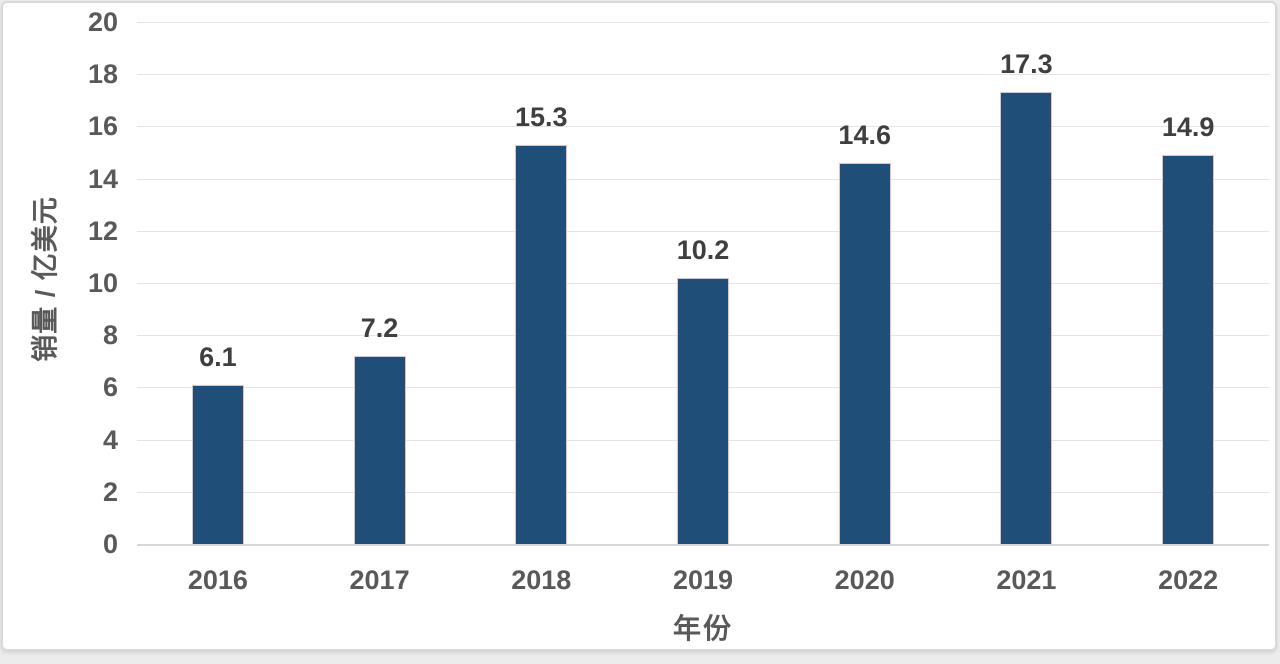 The width and height of the screenshot is (1280, 664). Describe the element at coordinates (217, 464) in the screenshot. I see `bar-2016` at that location.